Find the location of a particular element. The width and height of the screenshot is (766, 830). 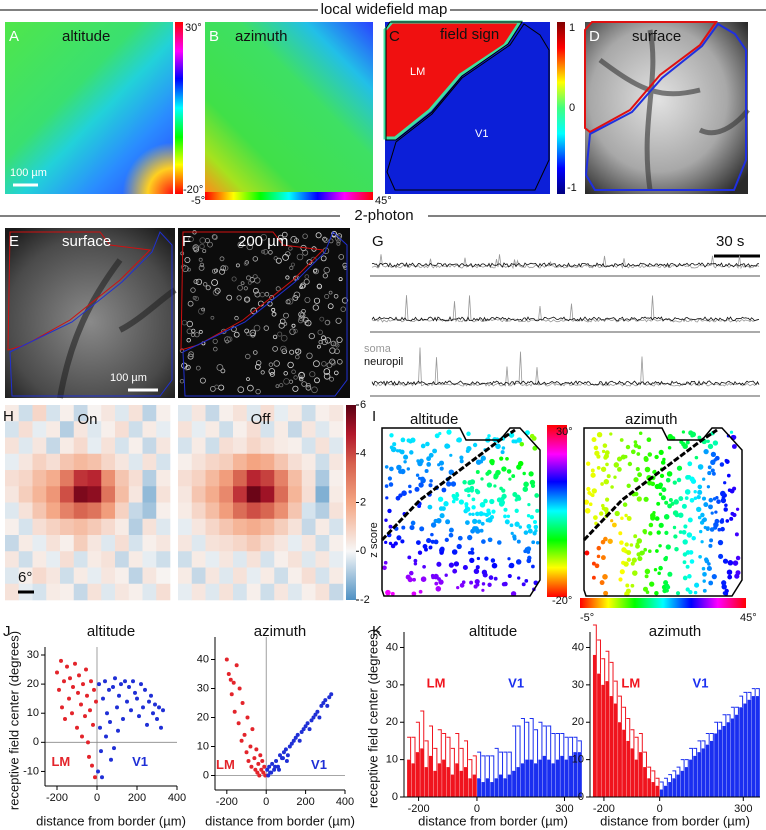

panel-title: 200 µm is located at coordinates (263, 241).